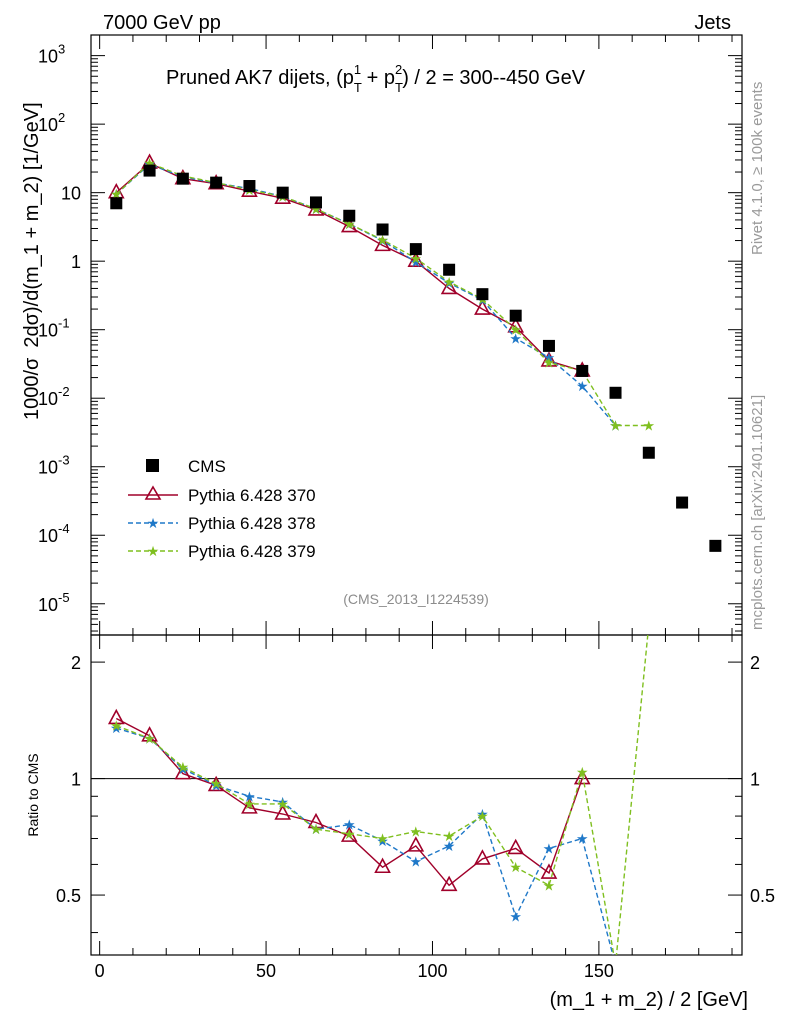  I want to click on main-y-tick-label: 1, so click(76, 262).